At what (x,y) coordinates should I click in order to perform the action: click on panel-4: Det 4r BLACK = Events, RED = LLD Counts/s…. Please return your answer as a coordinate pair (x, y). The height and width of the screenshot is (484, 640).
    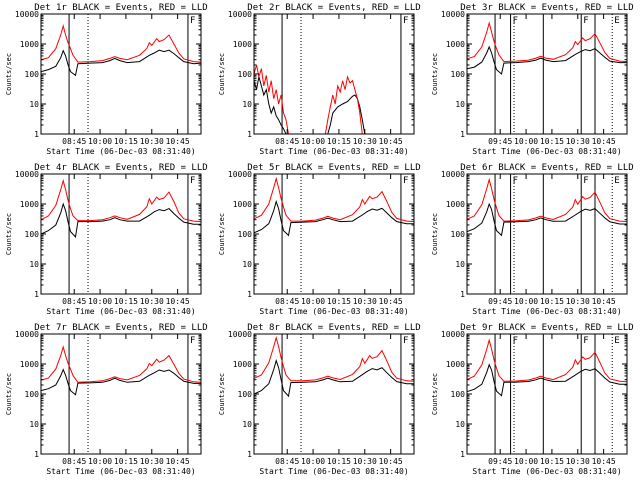
    Looking at the image, I should click on (106, 239).